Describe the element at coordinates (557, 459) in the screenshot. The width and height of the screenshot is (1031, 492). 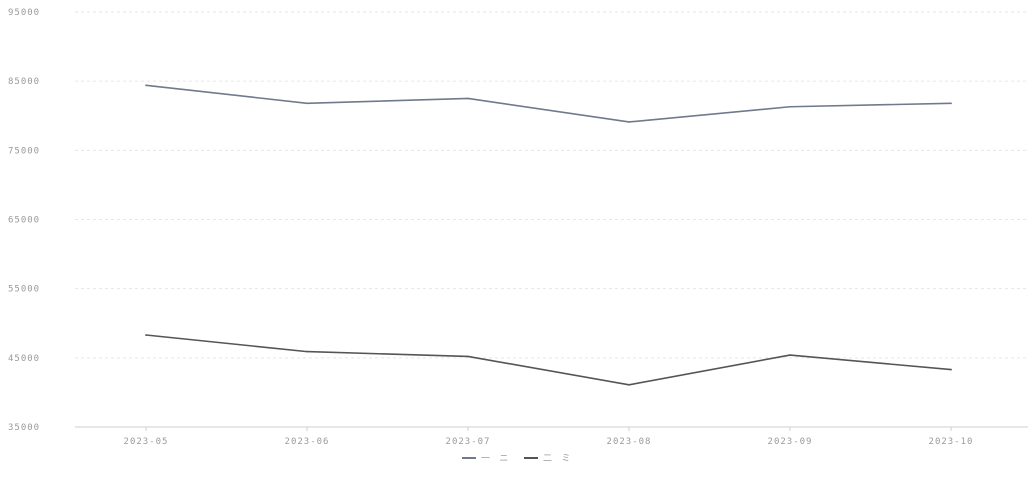
I see `legend-label-2: 二 ミ` at that location.